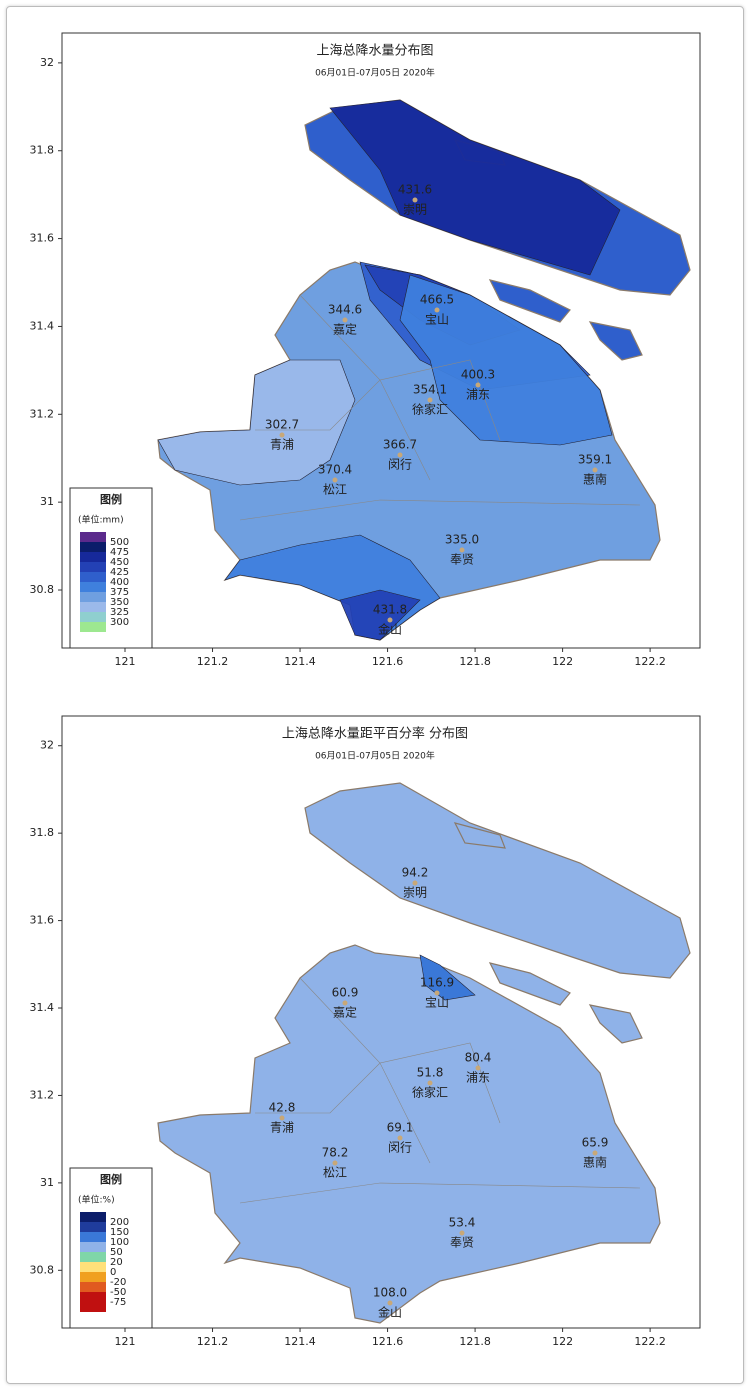  I want to click on legend-level: 50, so click(116, 1252).